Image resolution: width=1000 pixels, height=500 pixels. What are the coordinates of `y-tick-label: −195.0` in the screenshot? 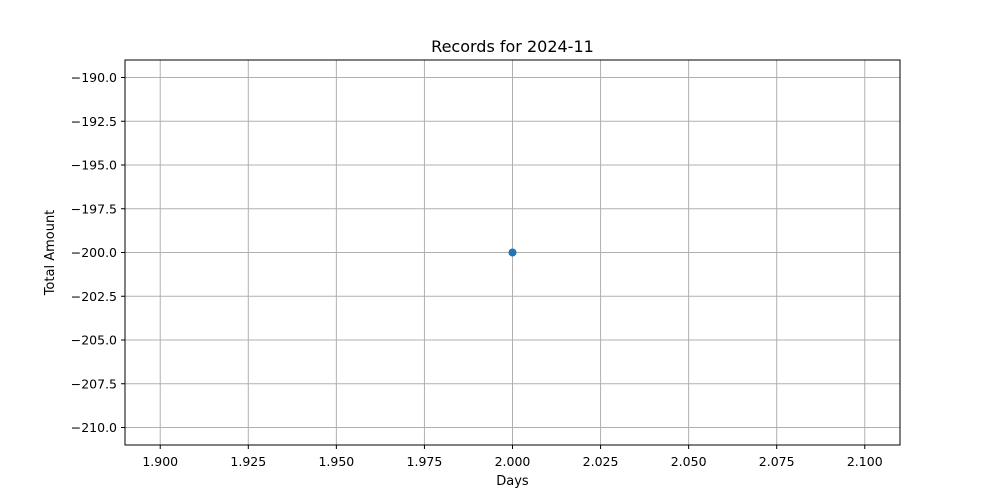 It's located at (94, 165).